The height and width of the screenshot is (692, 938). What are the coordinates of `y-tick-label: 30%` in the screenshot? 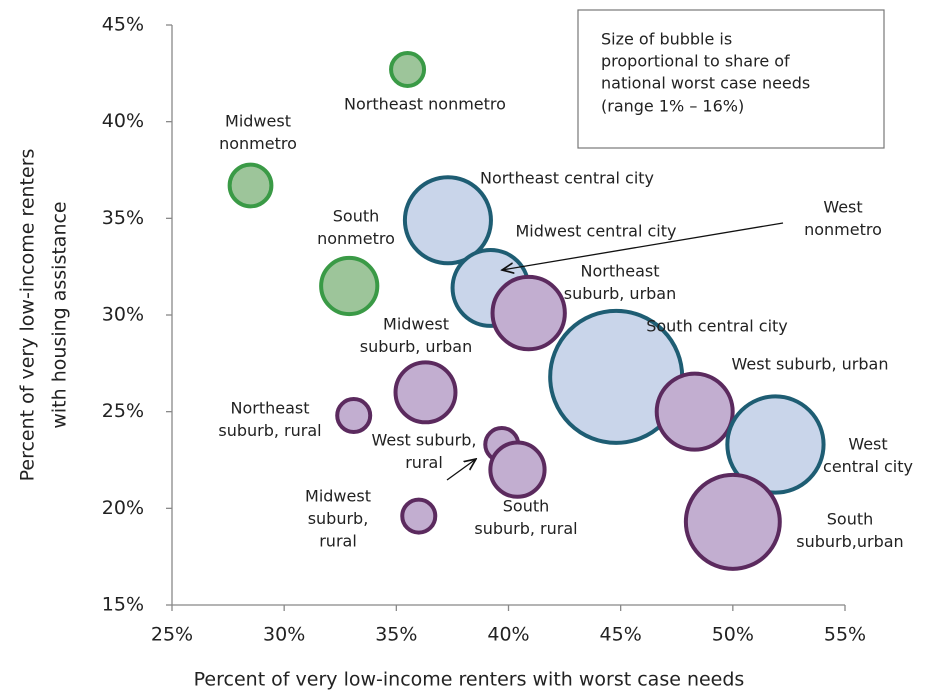 It's located at (123, 315).